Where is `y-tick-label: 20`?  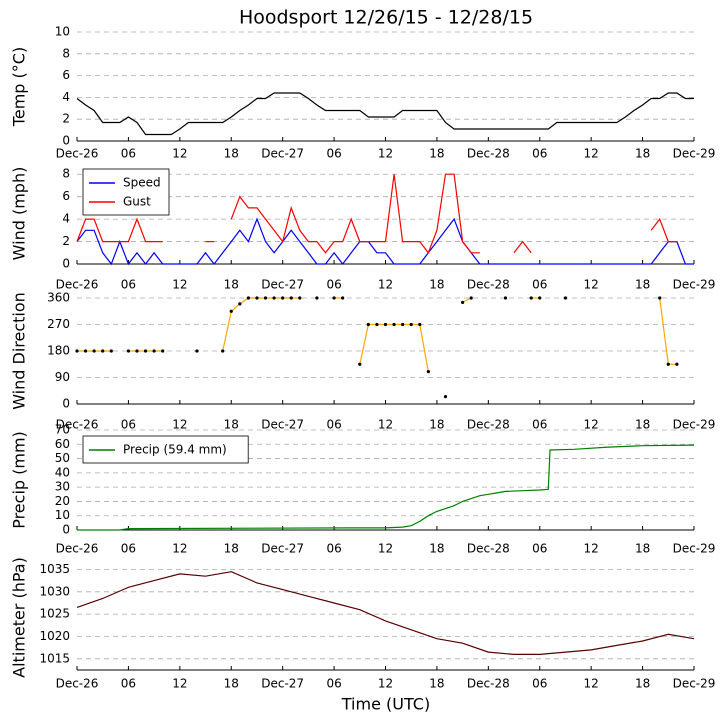
y-tick-label: 20 is located at coordinates (62, 501).